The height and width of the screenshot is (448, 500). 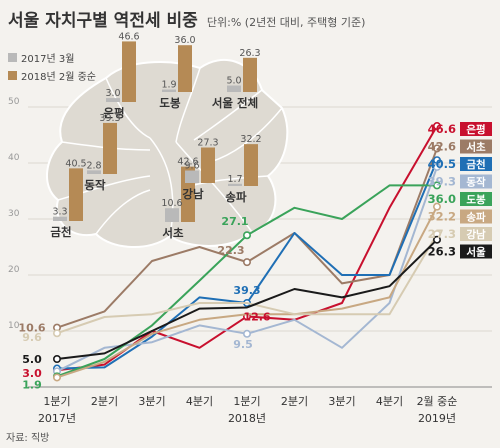 I want to click on bar-value-2018: 42.6, so click(x=187, y=162).